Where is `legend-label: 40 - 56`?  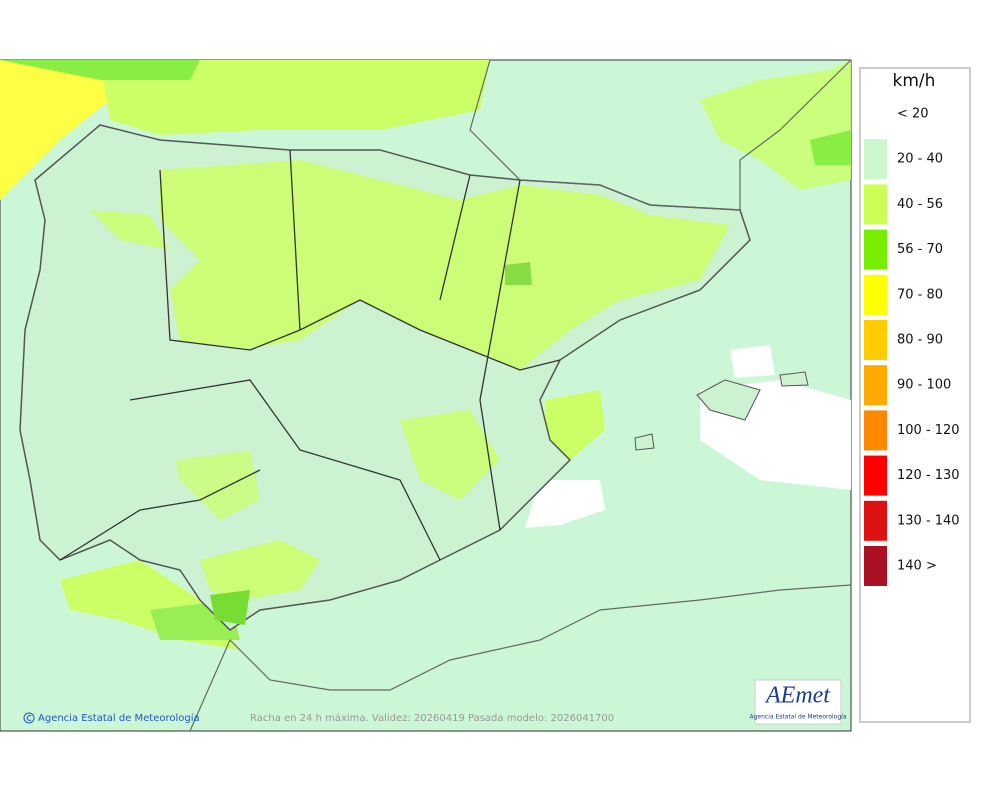
legend-label: 40 - 56 is located at coordinates (920, 204).